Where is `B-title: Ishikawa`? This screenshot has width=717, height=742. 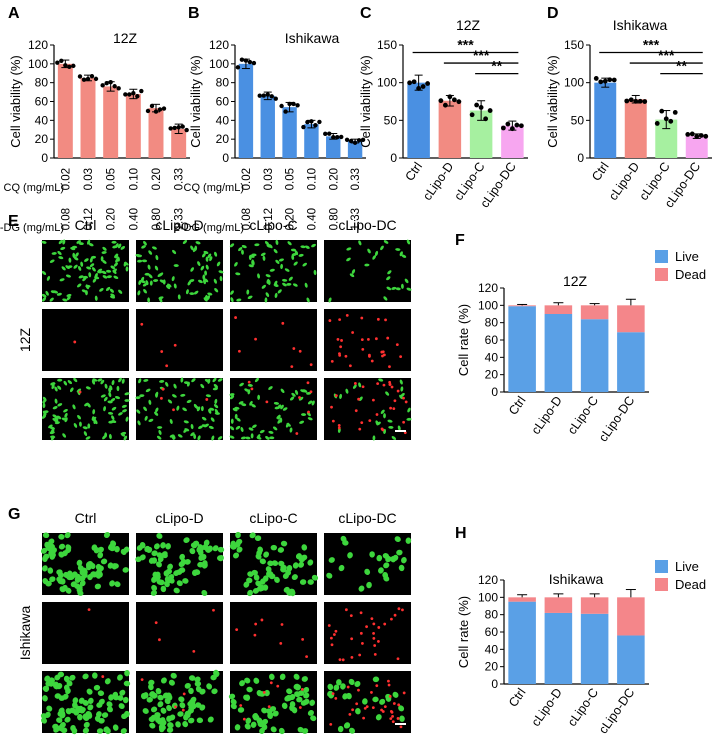 B-title: Ishikawa is located at coordinates (312, 38).